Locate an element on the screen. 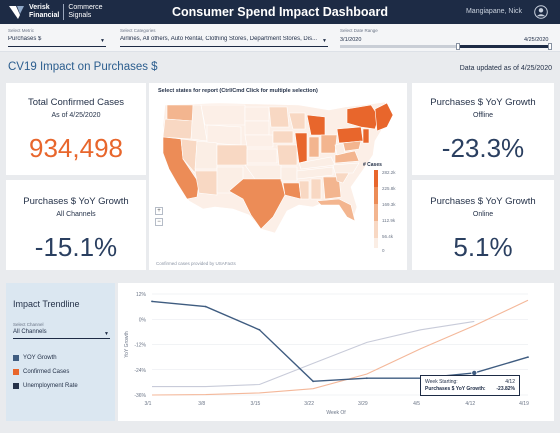 The height and width of the screenshot is (433, 560). date-range-slider is located at coordinates (446, 46).